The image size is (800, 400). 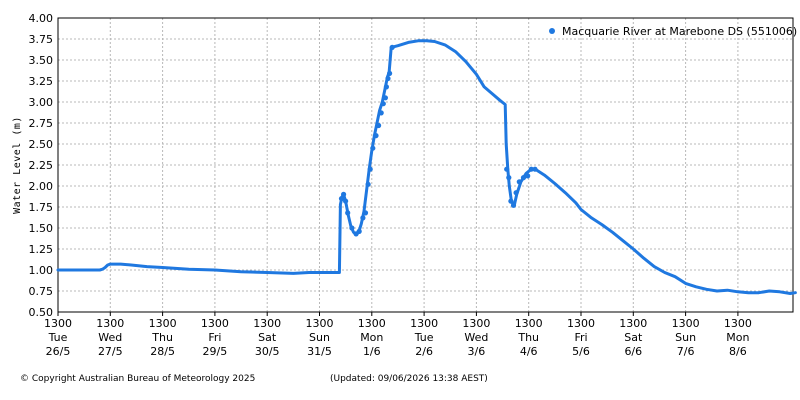 I want to click on x-tick-label: 2/6, so click(x=424, y=351).